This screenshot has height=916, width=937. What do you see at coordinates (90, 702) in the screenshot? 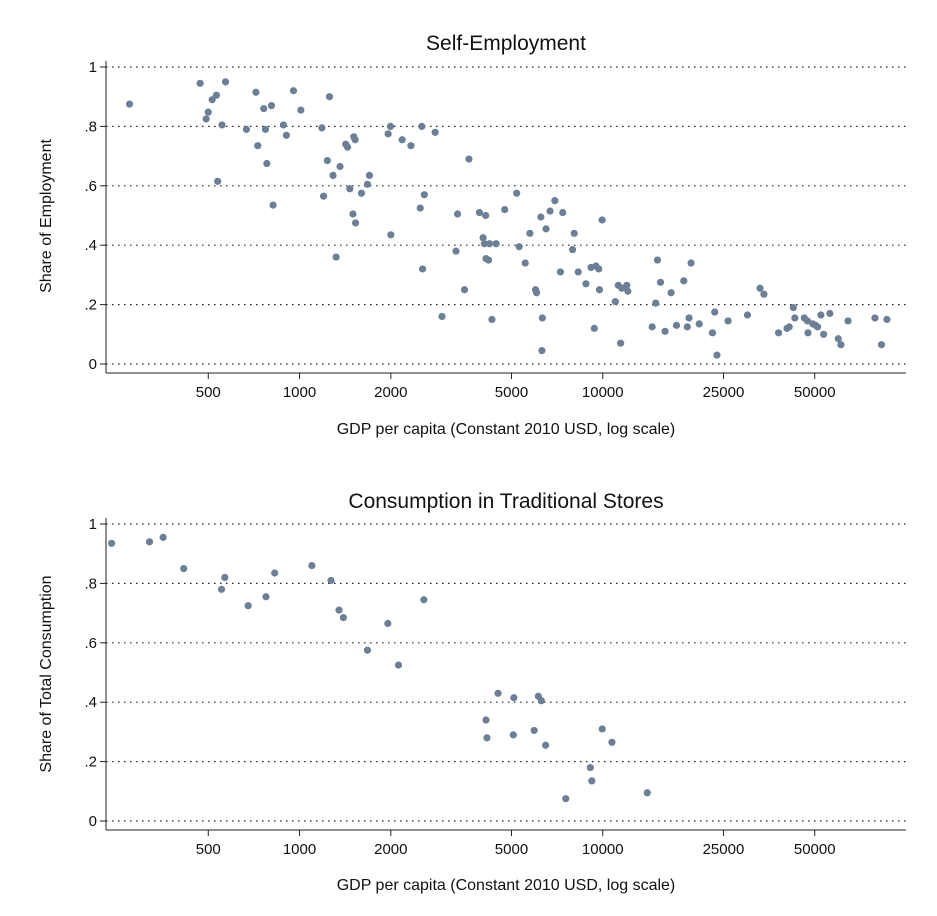
I see `y-tick-label: .4` at bounding box center [90, 702].